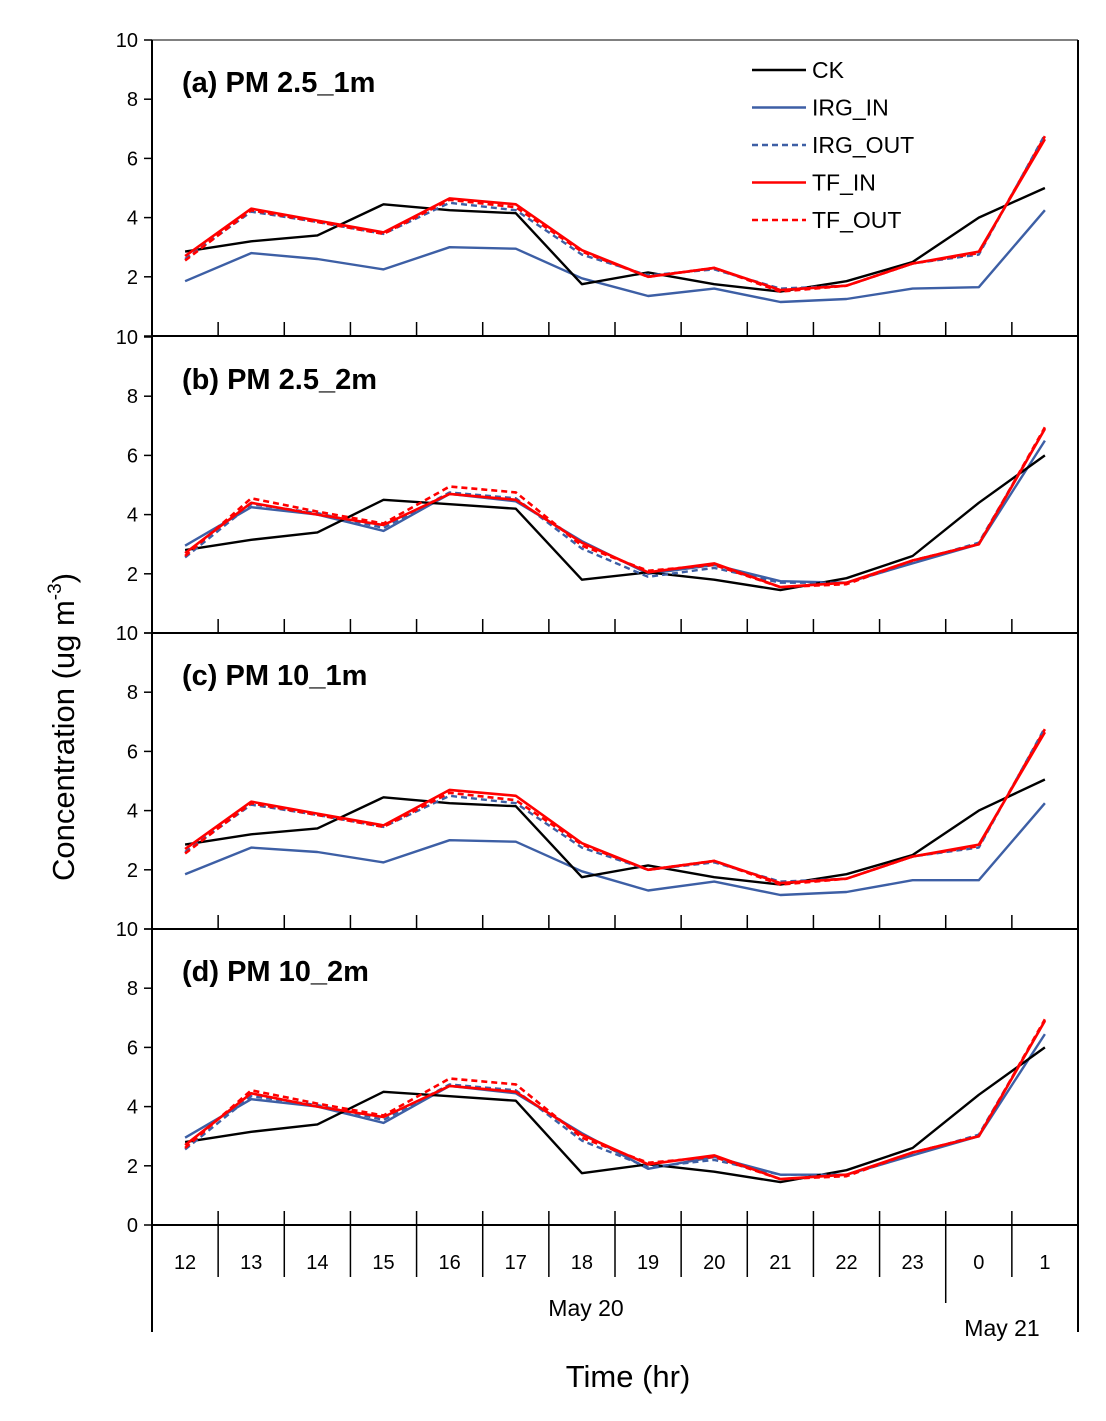 This screenshot has width=1106, height=1421. What do you see at coordinates (132, 1226) in the screenshot?
I see `y-tick-label: 0` at bounding box center [132, 1226].